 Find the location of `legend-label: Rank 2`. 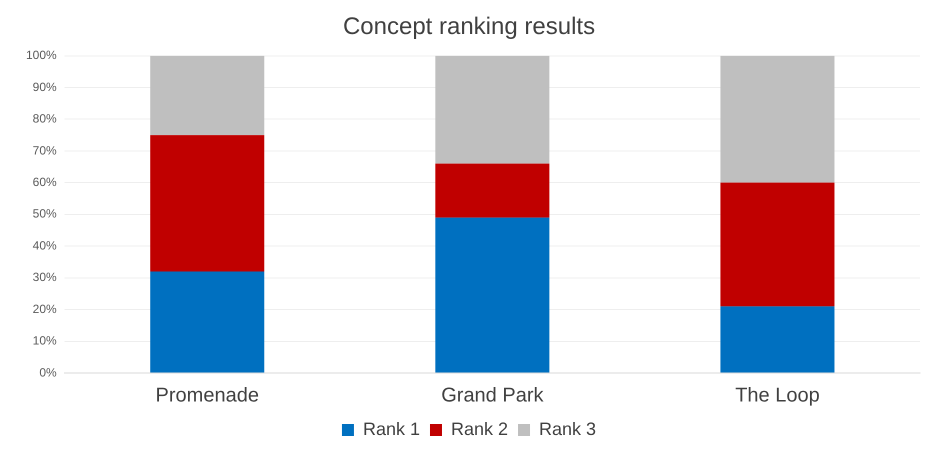

legend-label: Rank 2 is located at coordinates (479, 428).